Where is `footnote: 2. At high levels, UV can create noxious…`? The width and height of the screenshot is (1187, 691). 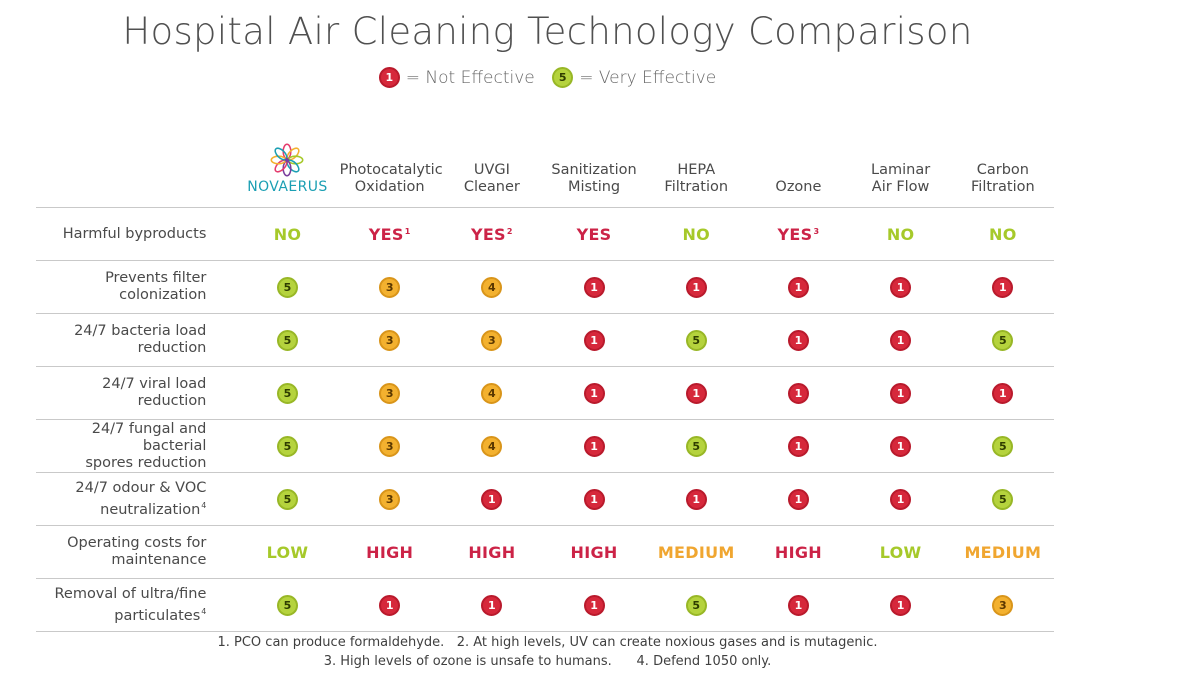 footnote: 2. At high levels, UV can create noxious… is located at coordinates (667, 642).